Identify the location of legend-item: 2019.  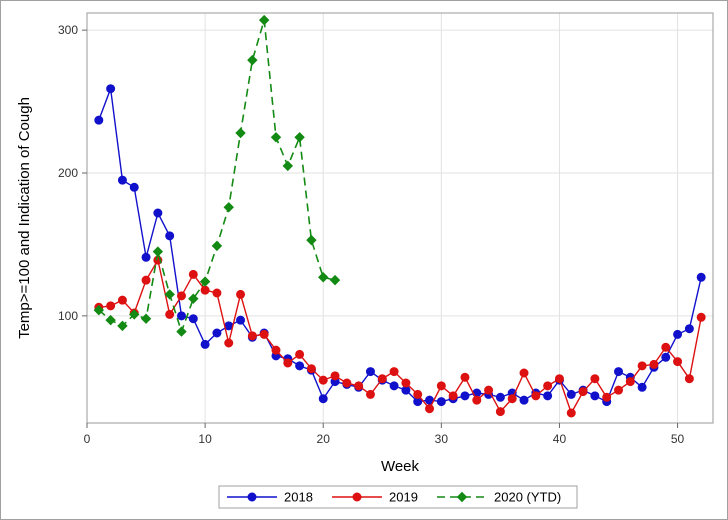
(375, 497).